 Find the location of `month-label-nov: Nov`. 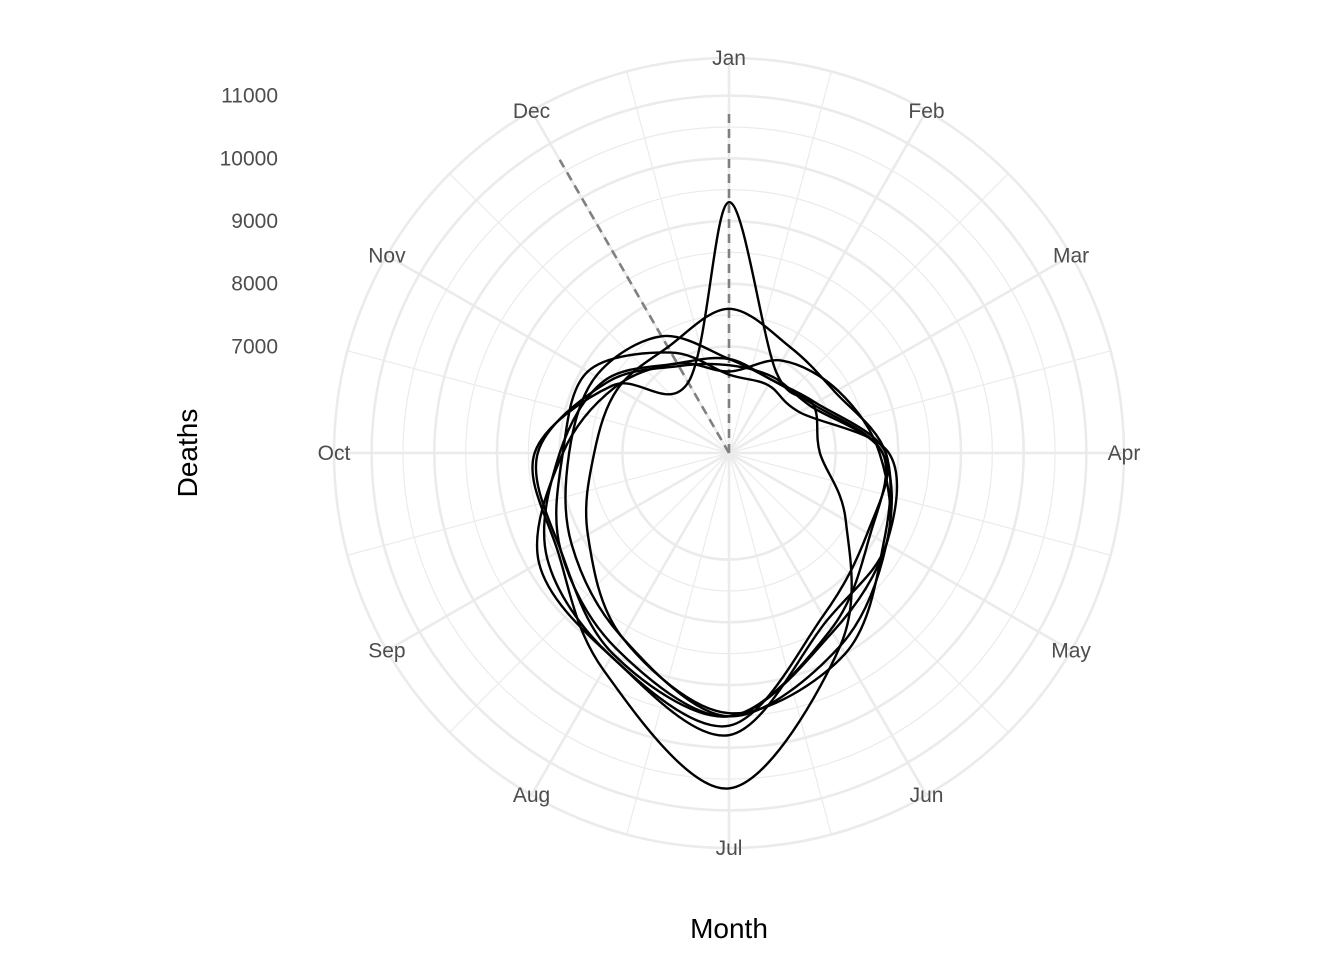

month-label-nov: Nov is located at coordinates (387, 256).